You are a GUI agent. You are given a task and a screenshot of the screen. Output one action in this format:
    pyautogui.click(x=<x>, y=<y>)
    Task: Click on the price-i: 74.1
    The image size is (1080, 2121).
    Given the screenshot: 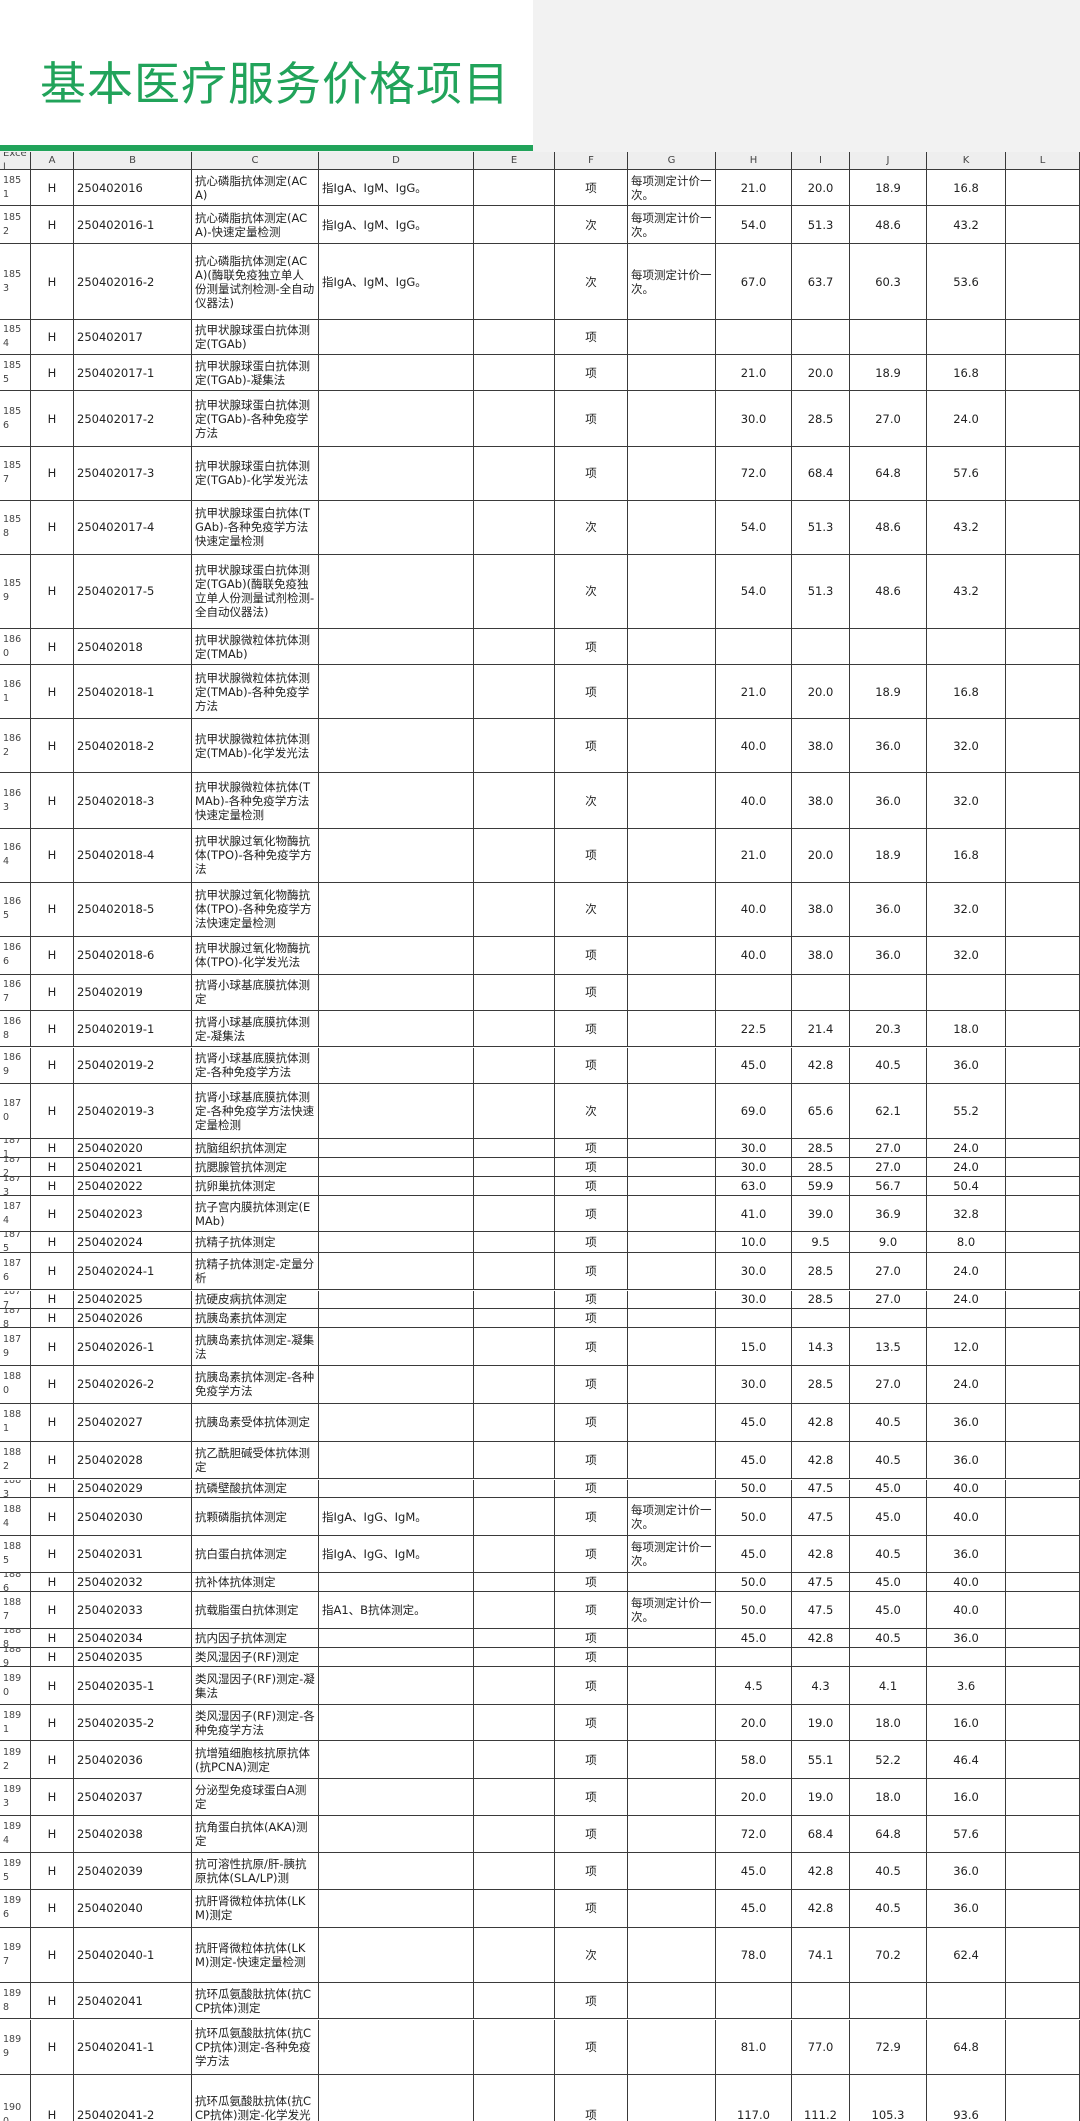 What is the action you would take?
    pyautogui.click(x=821, y=1955)
    